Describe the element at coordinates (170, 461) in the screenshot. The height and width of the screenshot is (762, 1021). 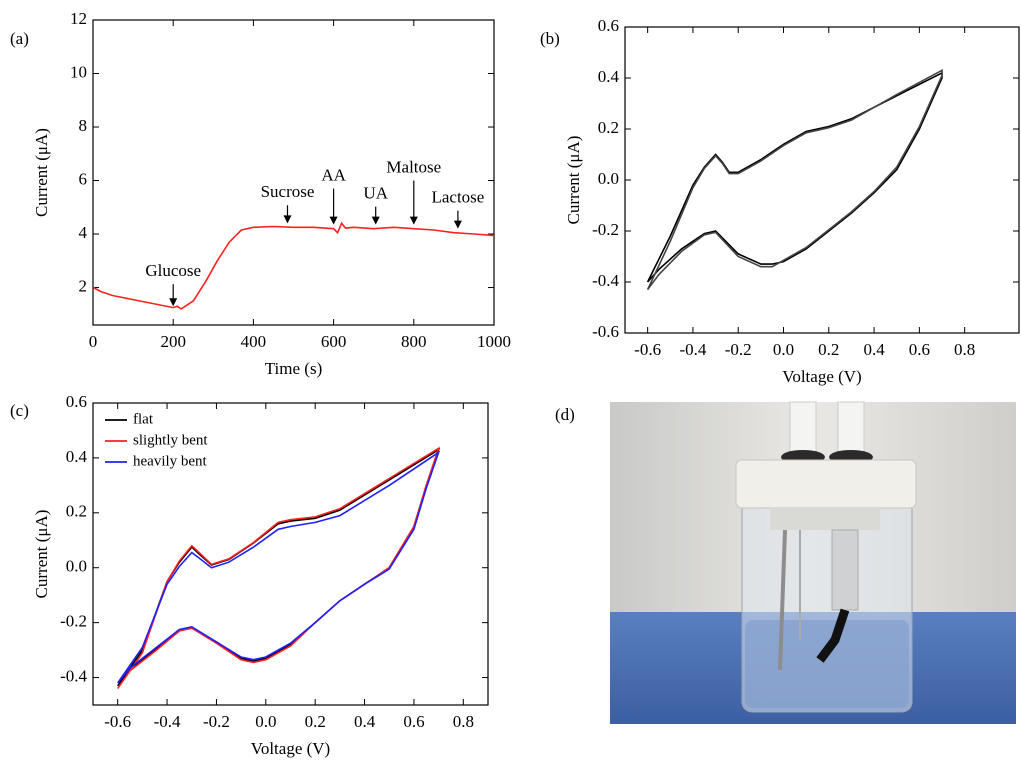
I see `legend-label: heavily bent` at that location.